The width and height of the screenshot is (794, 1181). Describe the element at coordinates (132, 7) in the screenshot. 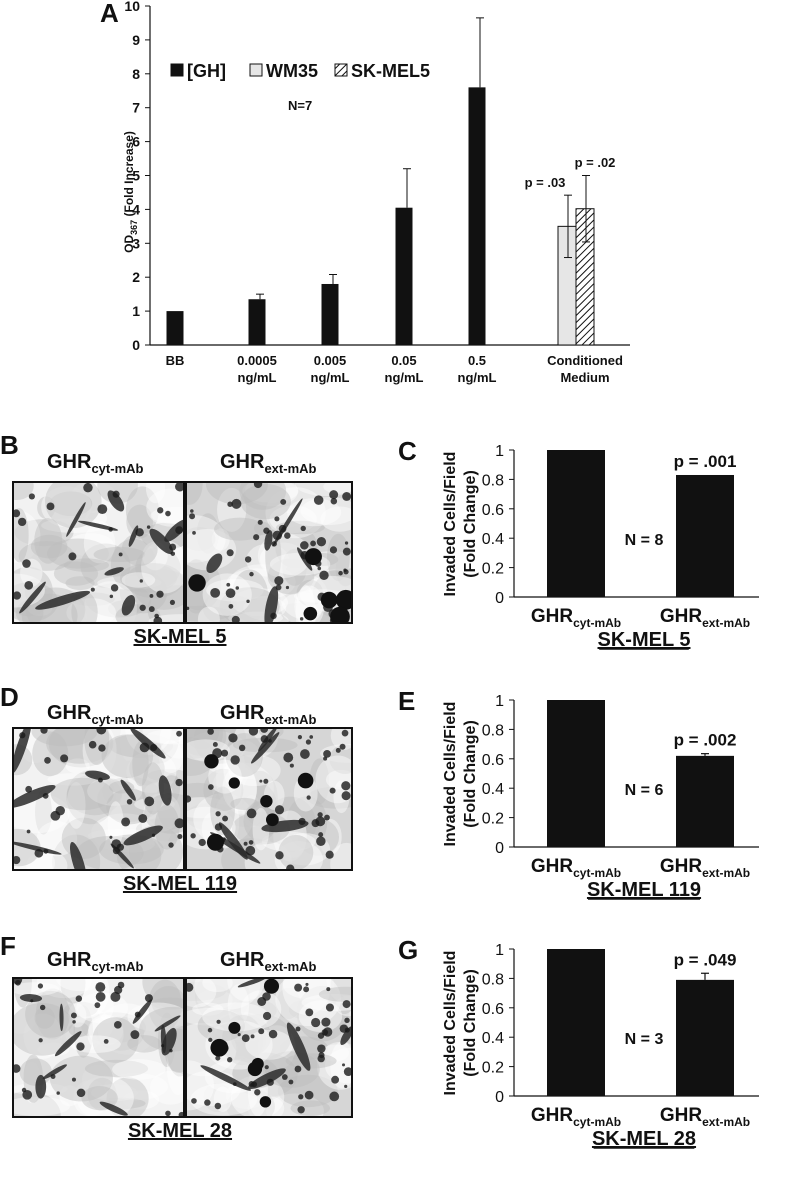

I see `y-tick-label: 10` at that location.